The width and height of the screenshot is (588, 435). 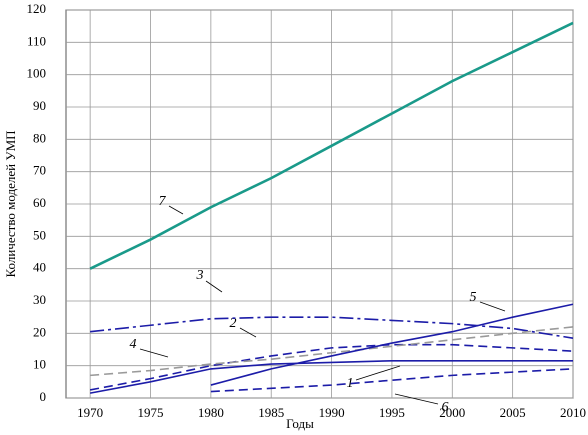 I want to click on series-label: 3, so click(x=200, y=275).